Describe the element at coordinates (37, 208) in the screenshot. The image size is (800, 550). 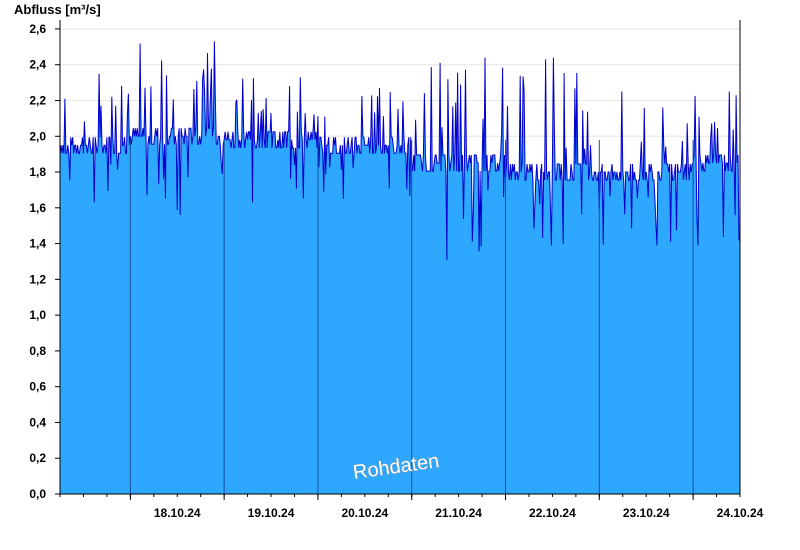
I see `y-tick-label-8: 1,6` at that location.